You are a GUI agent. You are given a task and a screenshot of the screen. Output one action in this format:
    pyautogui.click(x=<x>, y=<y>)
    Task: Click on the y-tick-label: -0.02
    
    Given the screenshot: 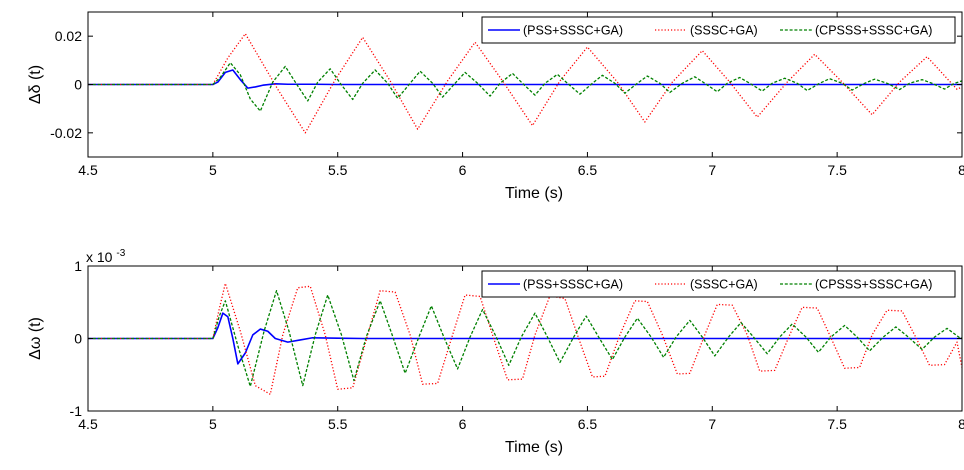 What is the action you would take?
    pyautogui.click(x=66, y=133)
    